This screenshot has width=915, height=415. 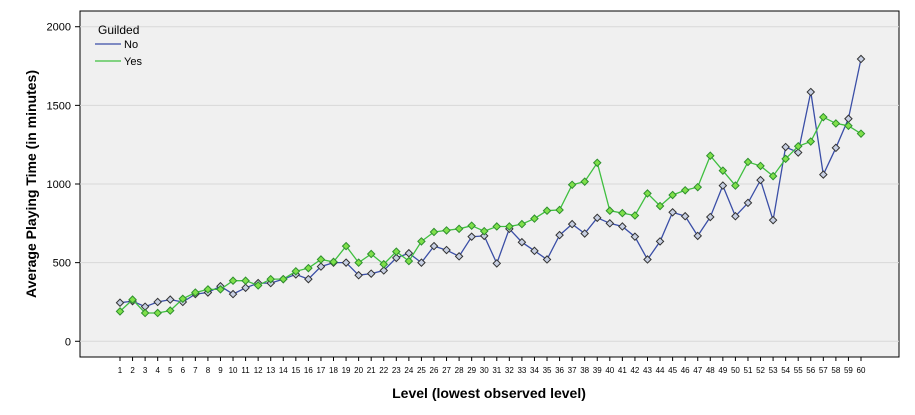 I want to click on x-tick-label-31: 31, so click(x=496, y=370).